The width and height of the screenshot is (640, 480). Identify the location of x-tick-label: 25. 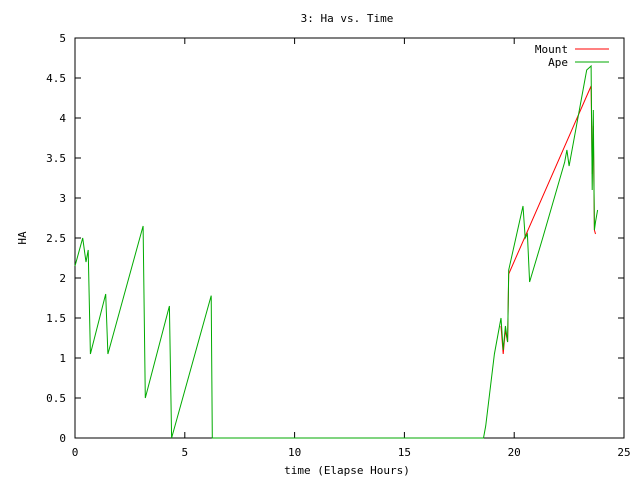
(623, 452).